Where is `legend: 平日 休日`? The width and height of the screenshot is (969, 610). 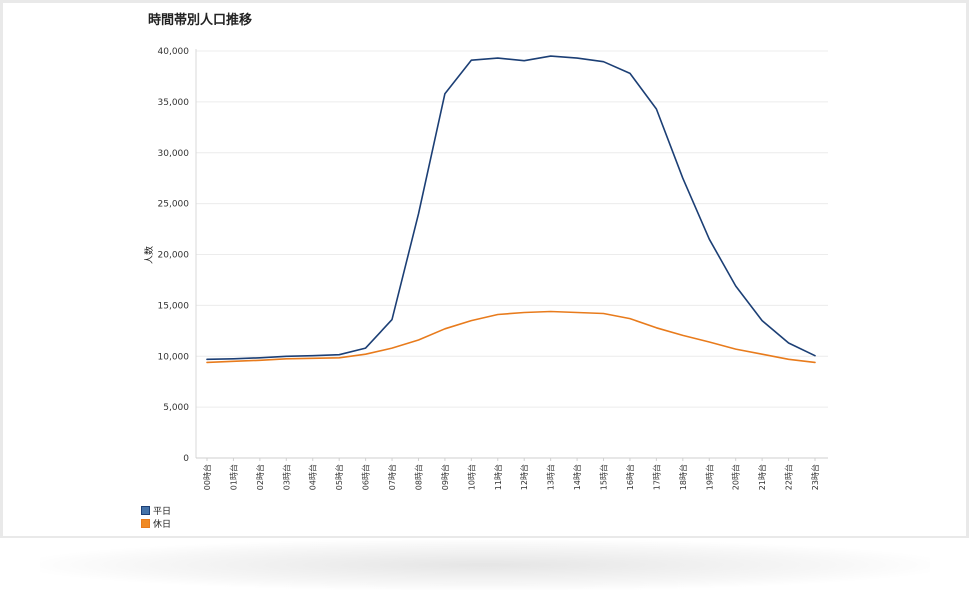
legend: 平日 休日 is located at coordinates (156, 517).